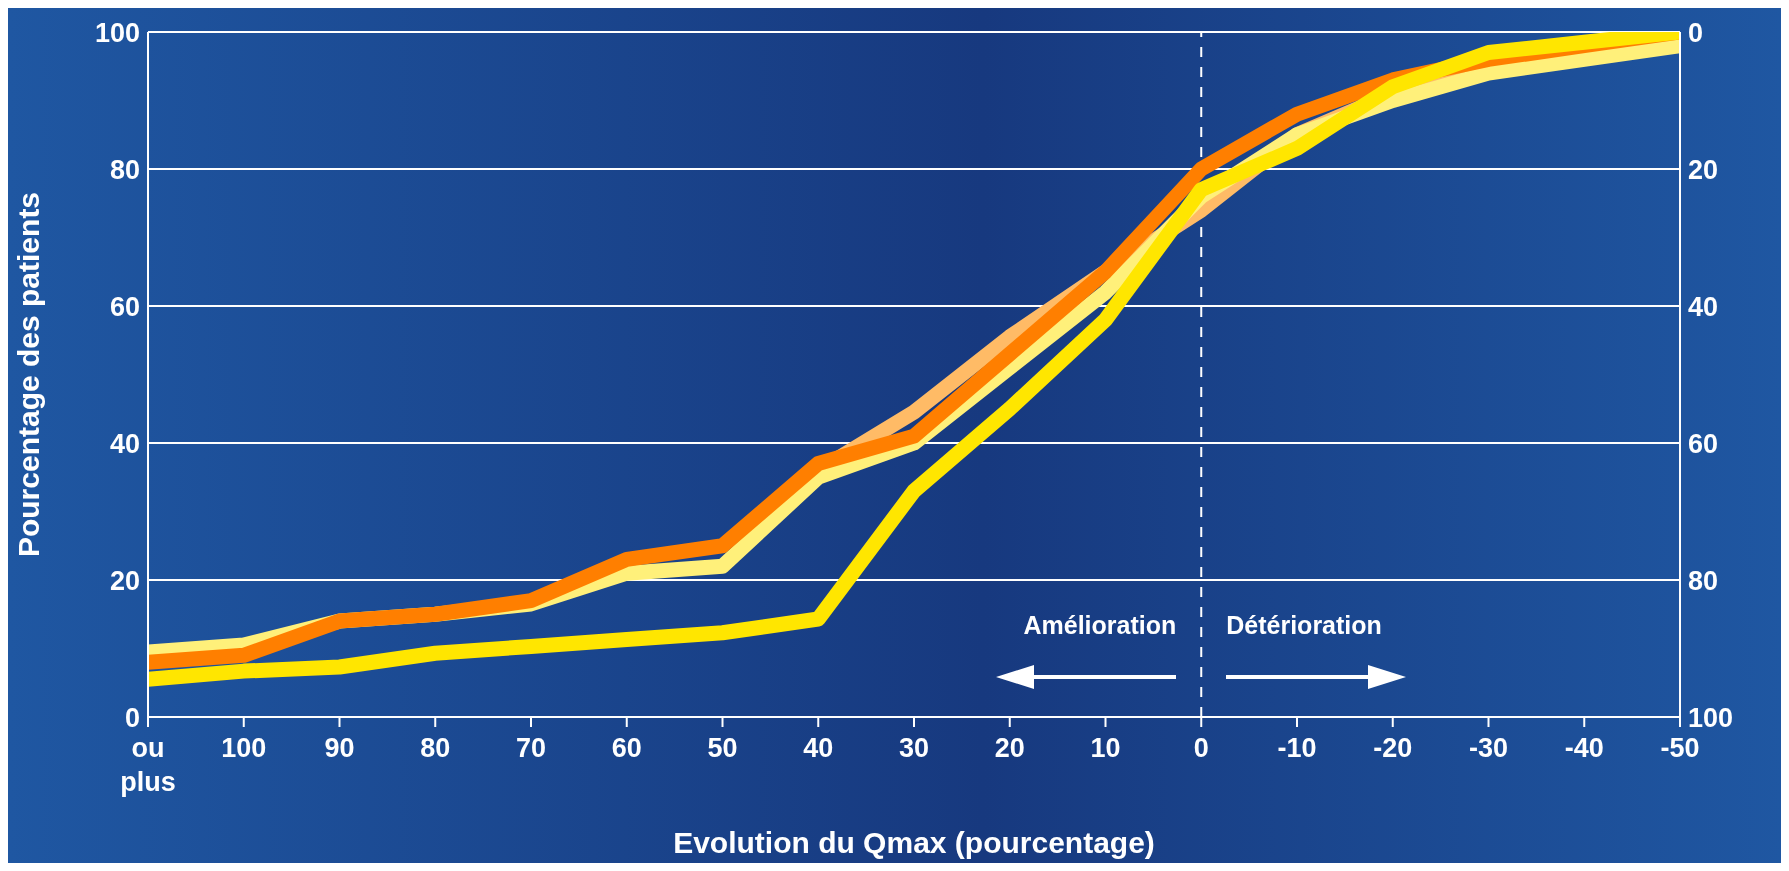 Image resolution: width=1789 pixels, height=871 pixels. Describe the element at coordinates (1680, 748) in the screenshot. I see `x-tick-label: -50` at that location.